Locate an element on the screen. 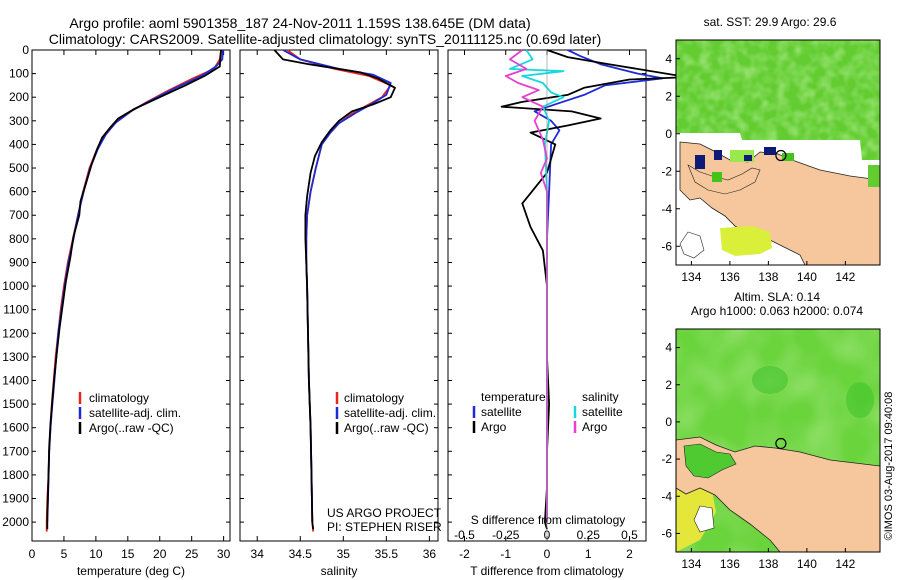 The height and width of the screenshot is (580, 900). temperature-legend-satellite: satellite-adj. clim. is located at coordinates (135, 413).